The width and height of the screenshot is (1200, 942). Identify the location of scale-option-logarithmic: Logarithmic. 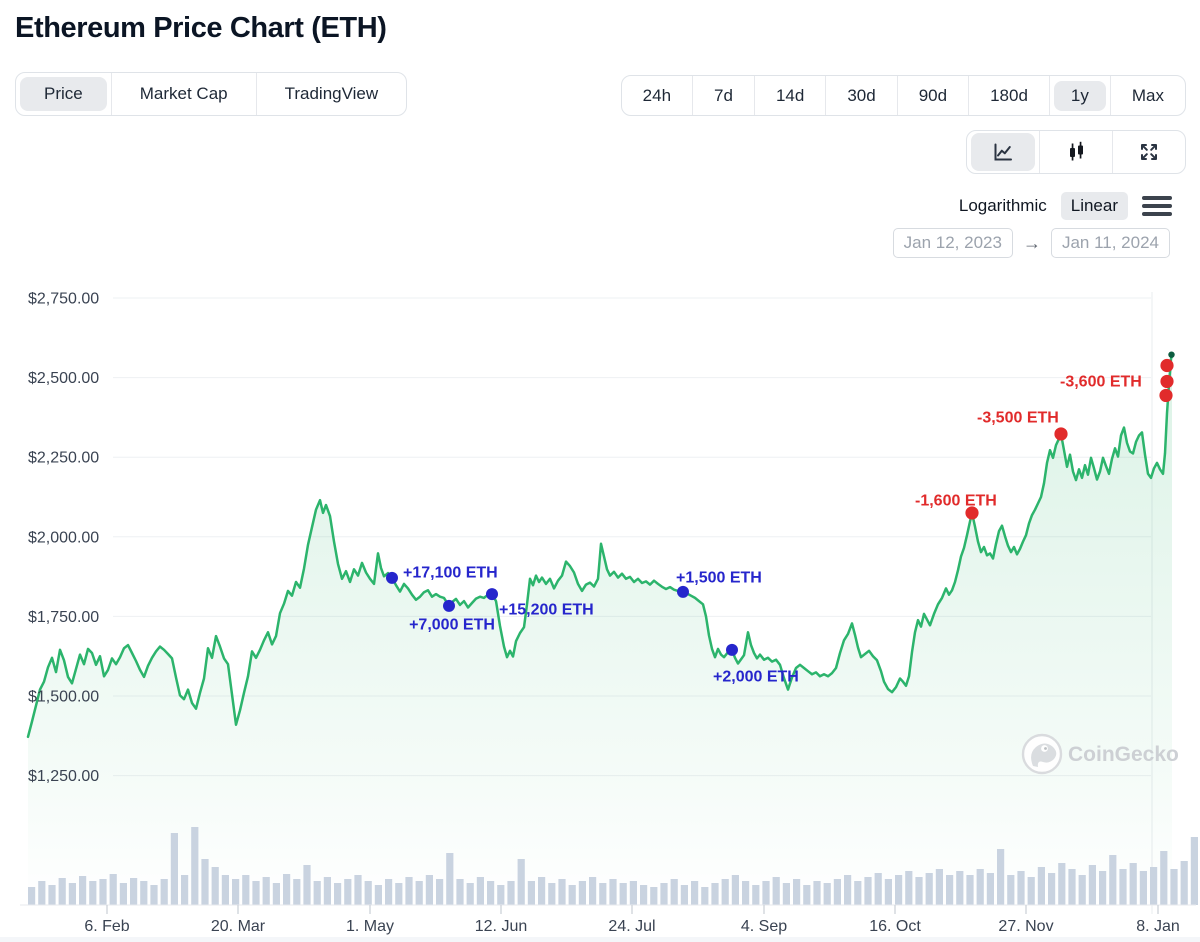
(1002, 205).